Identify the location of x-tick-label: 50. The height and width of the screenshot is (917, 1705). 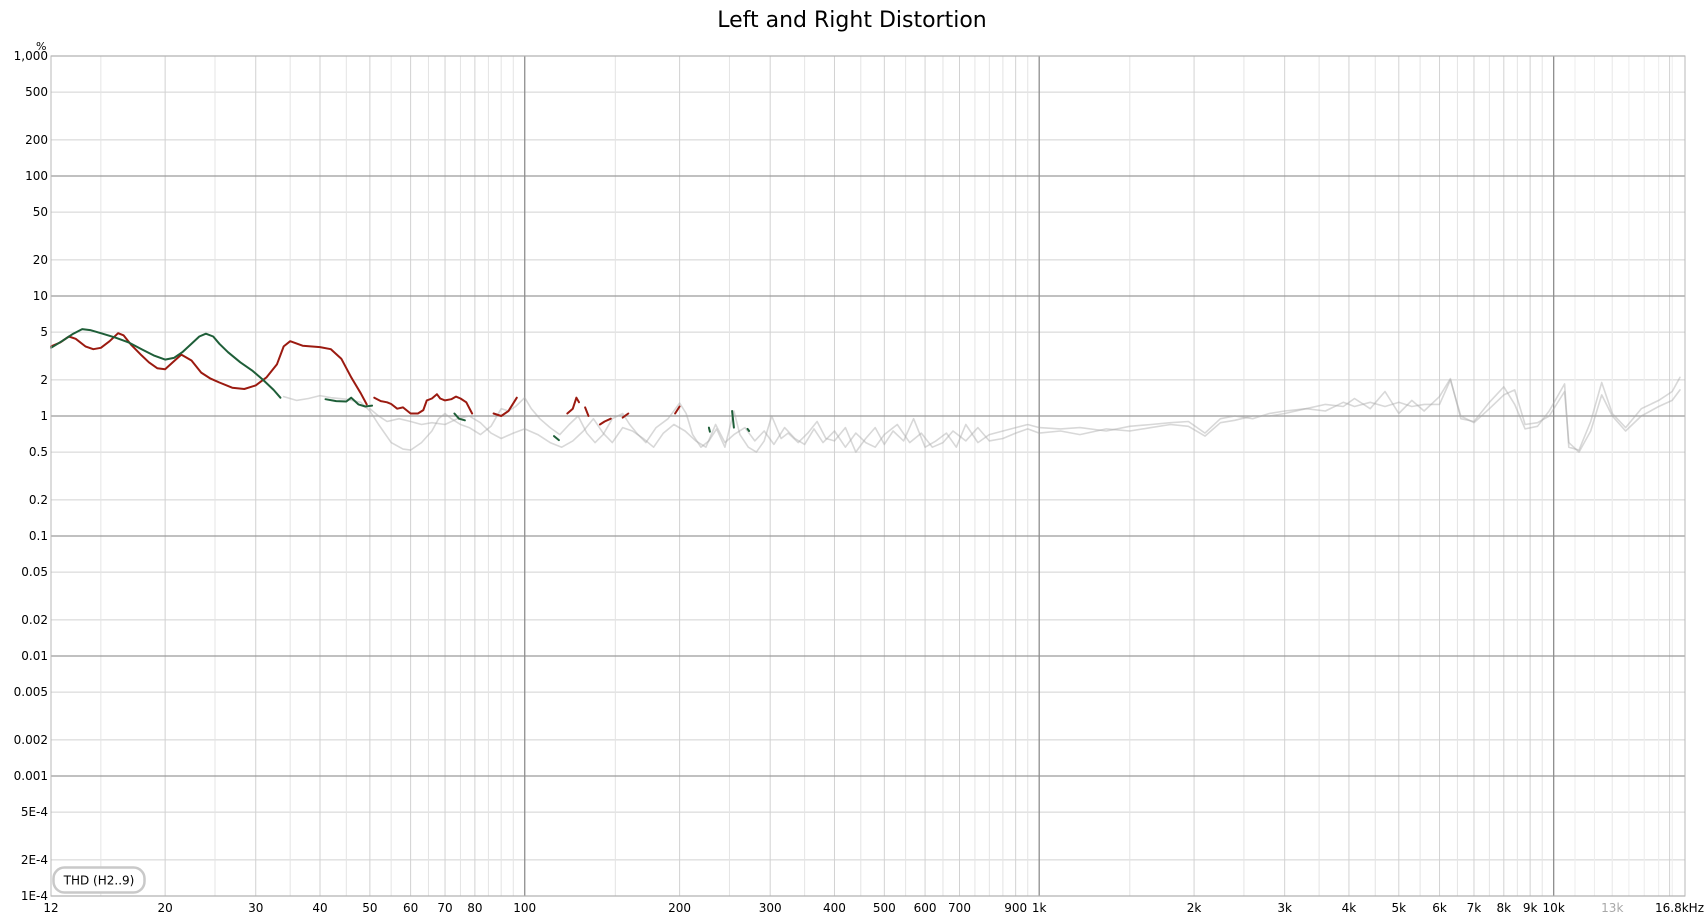
(369, 908).